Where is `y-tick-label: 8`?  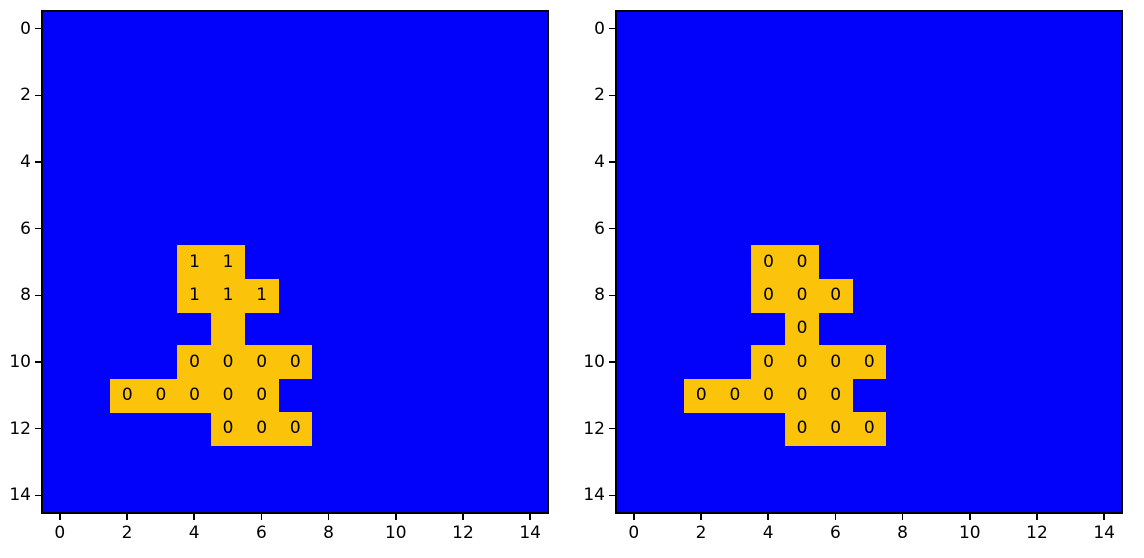 y-tick-label: 8 is located at coordinates (25, 295).